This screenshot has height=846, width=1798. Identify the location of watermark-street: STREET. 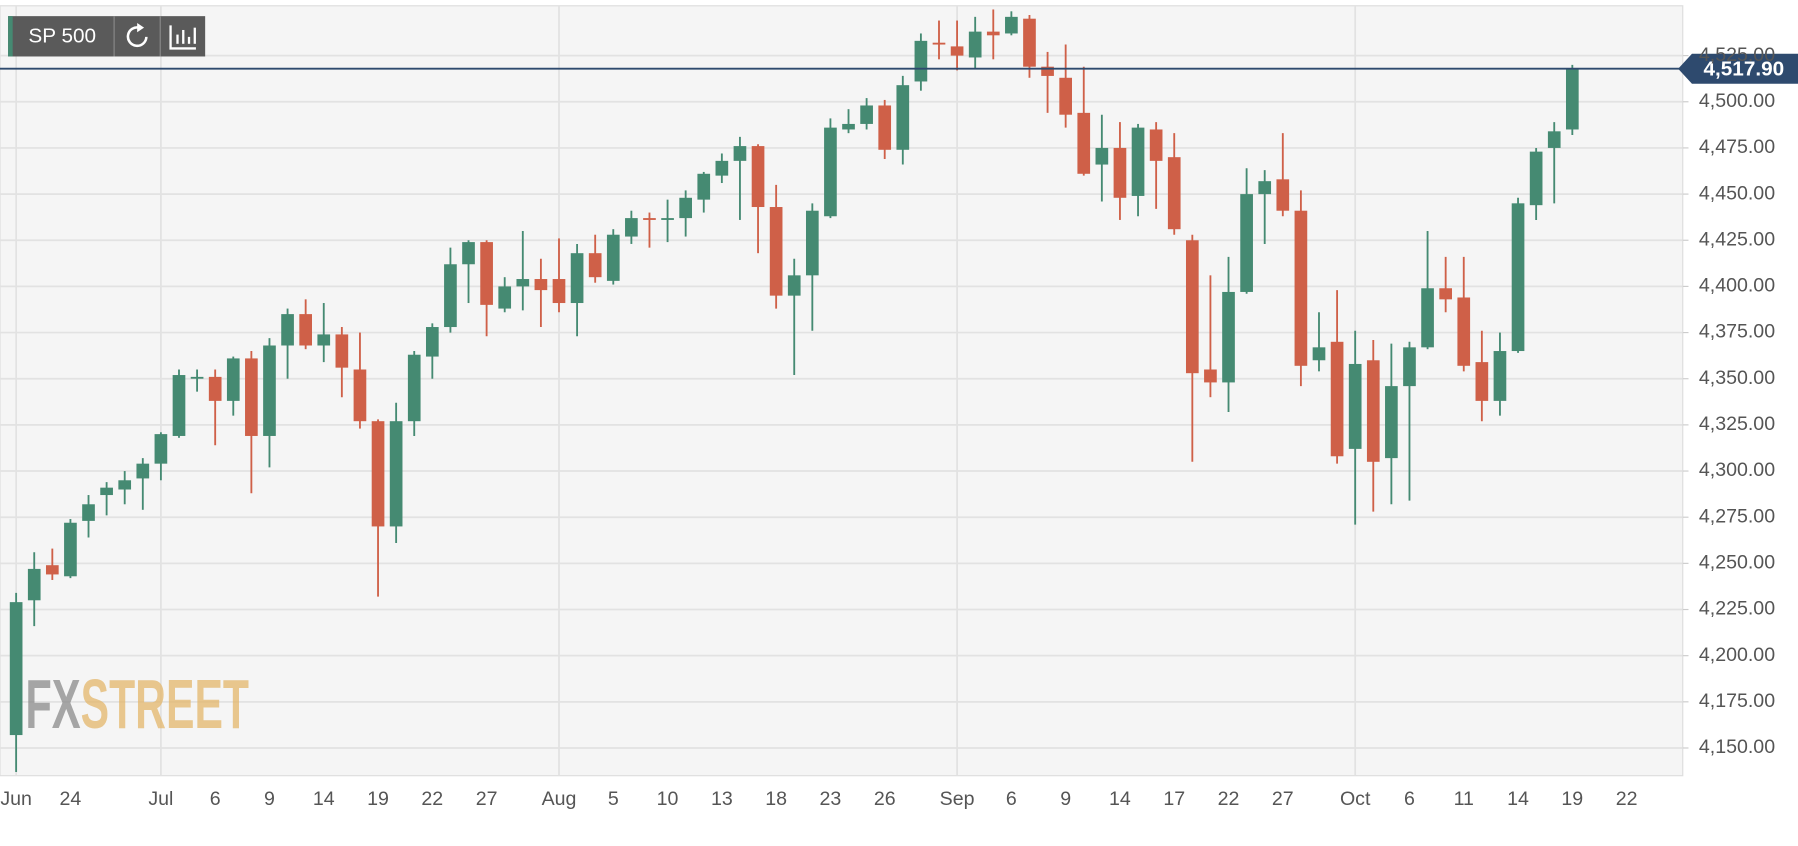
(165, 704).